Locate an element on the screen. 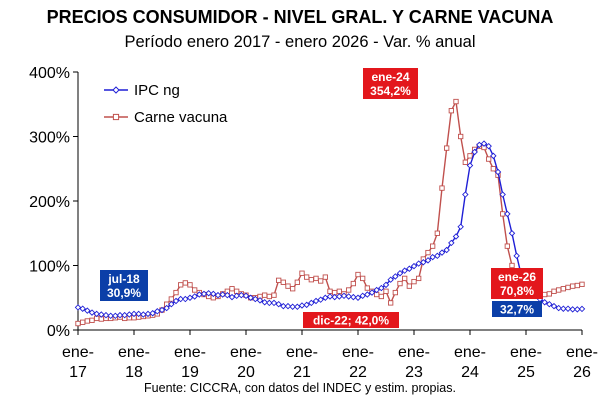  callout-ipc-last: 32,7% is located at coordinates (517, 309).